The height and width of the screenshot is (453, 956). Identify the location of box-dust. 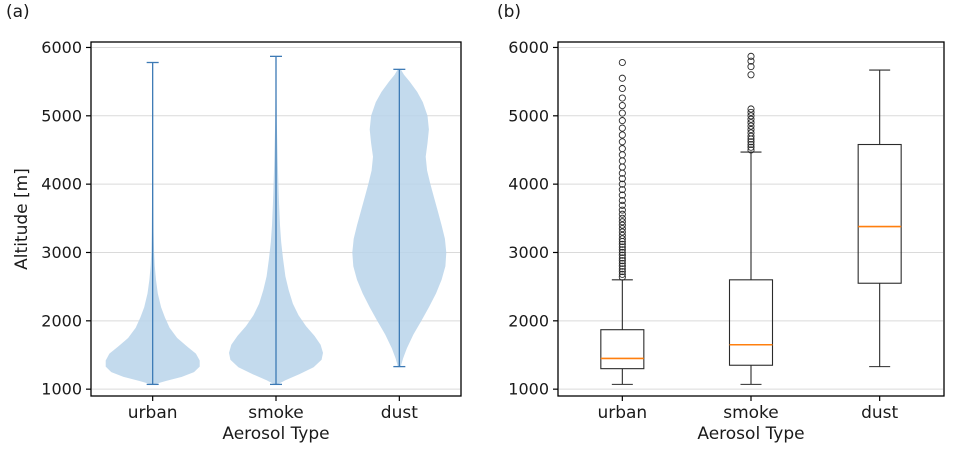
(879, 213).